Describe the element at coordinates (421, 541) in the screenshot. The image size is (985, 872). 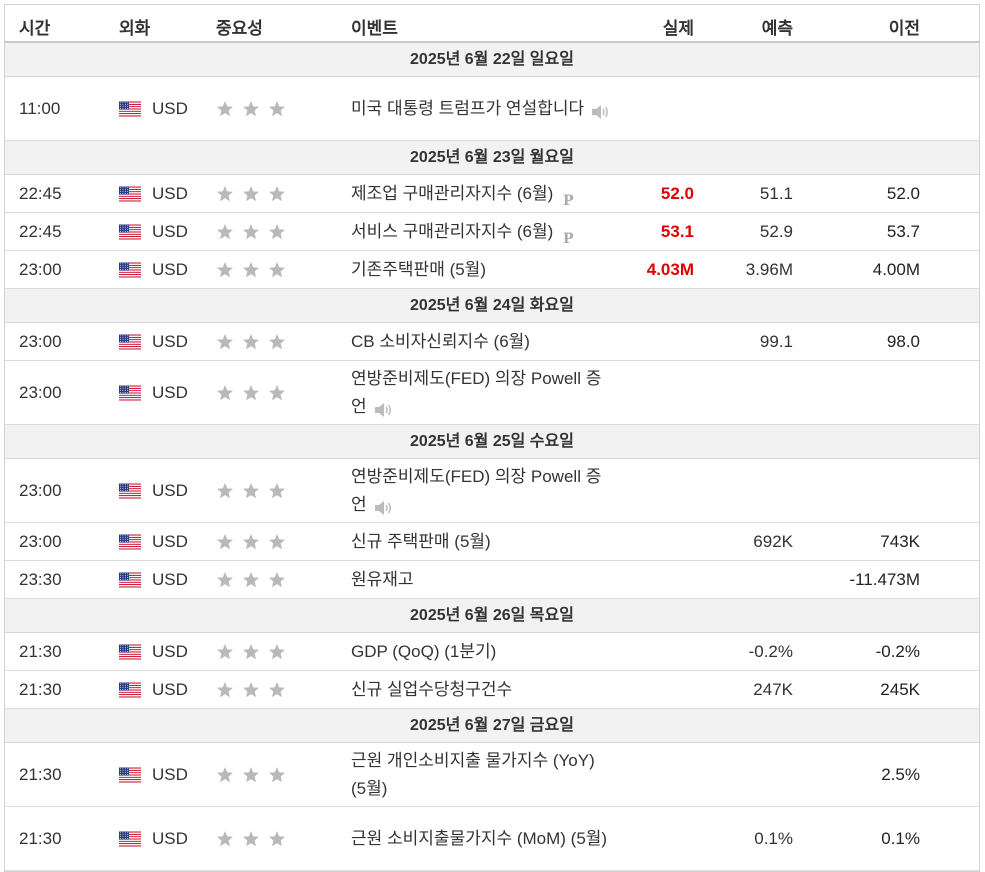
I see `event-name-text: 신규 주택판매 (5월)` at that location.